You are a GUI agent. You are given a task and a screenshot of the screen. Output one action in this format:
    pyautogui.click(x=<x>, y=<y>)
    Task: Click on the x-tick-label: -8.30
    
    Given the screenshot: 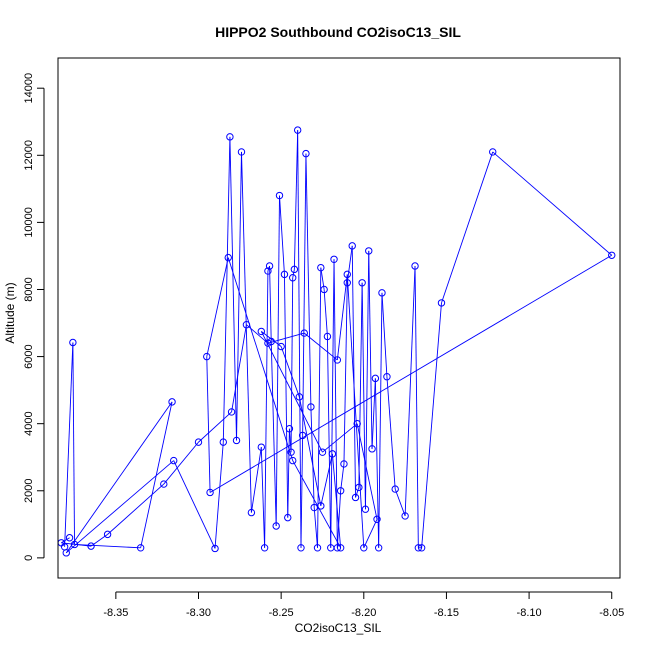 What is the action you would take?
    pyautogui.click(x=198, y=613)
    